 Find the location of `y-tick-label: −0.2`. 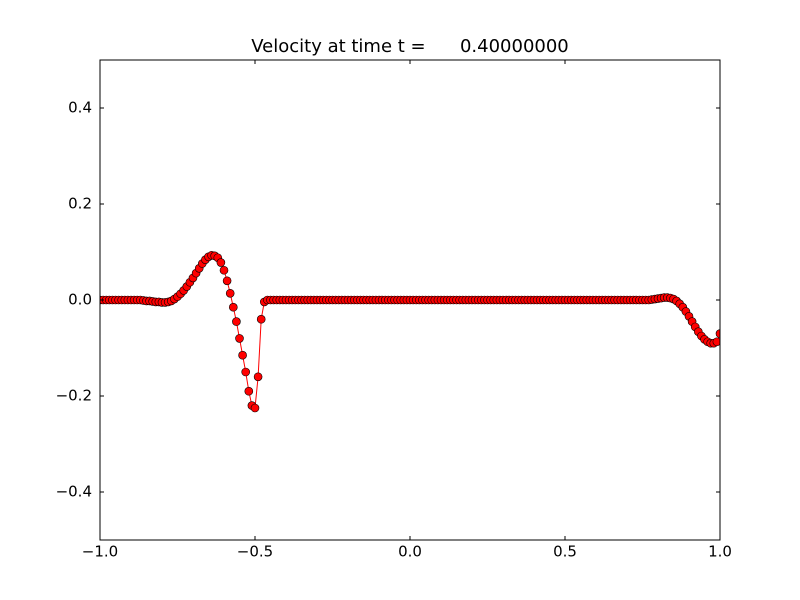

y-tick-label: −0.2 is located at coordinates (74, 396).